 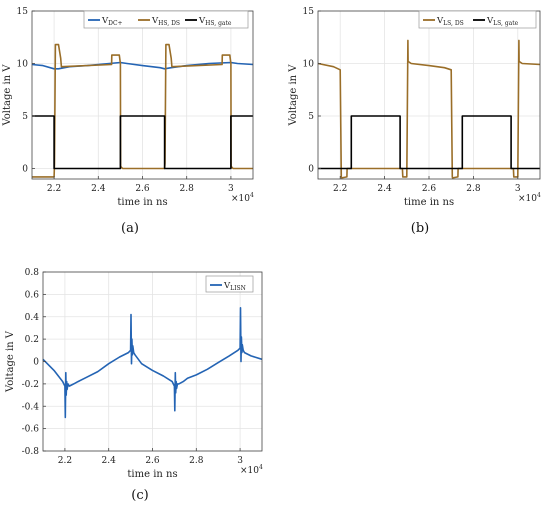 What do you see at coordinates (130, 228) in the screenshot?
I see `caption-a: (a)` at bounding box center [130, 228].